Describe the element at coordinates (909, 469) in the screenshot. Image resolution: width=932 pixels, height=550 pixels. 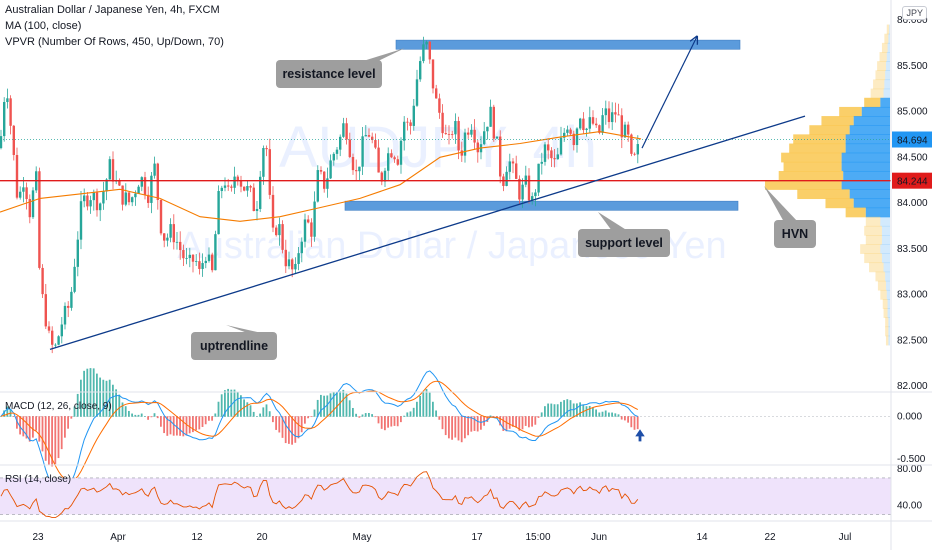
I see `rsi-tick-label: 80.00` at that location.